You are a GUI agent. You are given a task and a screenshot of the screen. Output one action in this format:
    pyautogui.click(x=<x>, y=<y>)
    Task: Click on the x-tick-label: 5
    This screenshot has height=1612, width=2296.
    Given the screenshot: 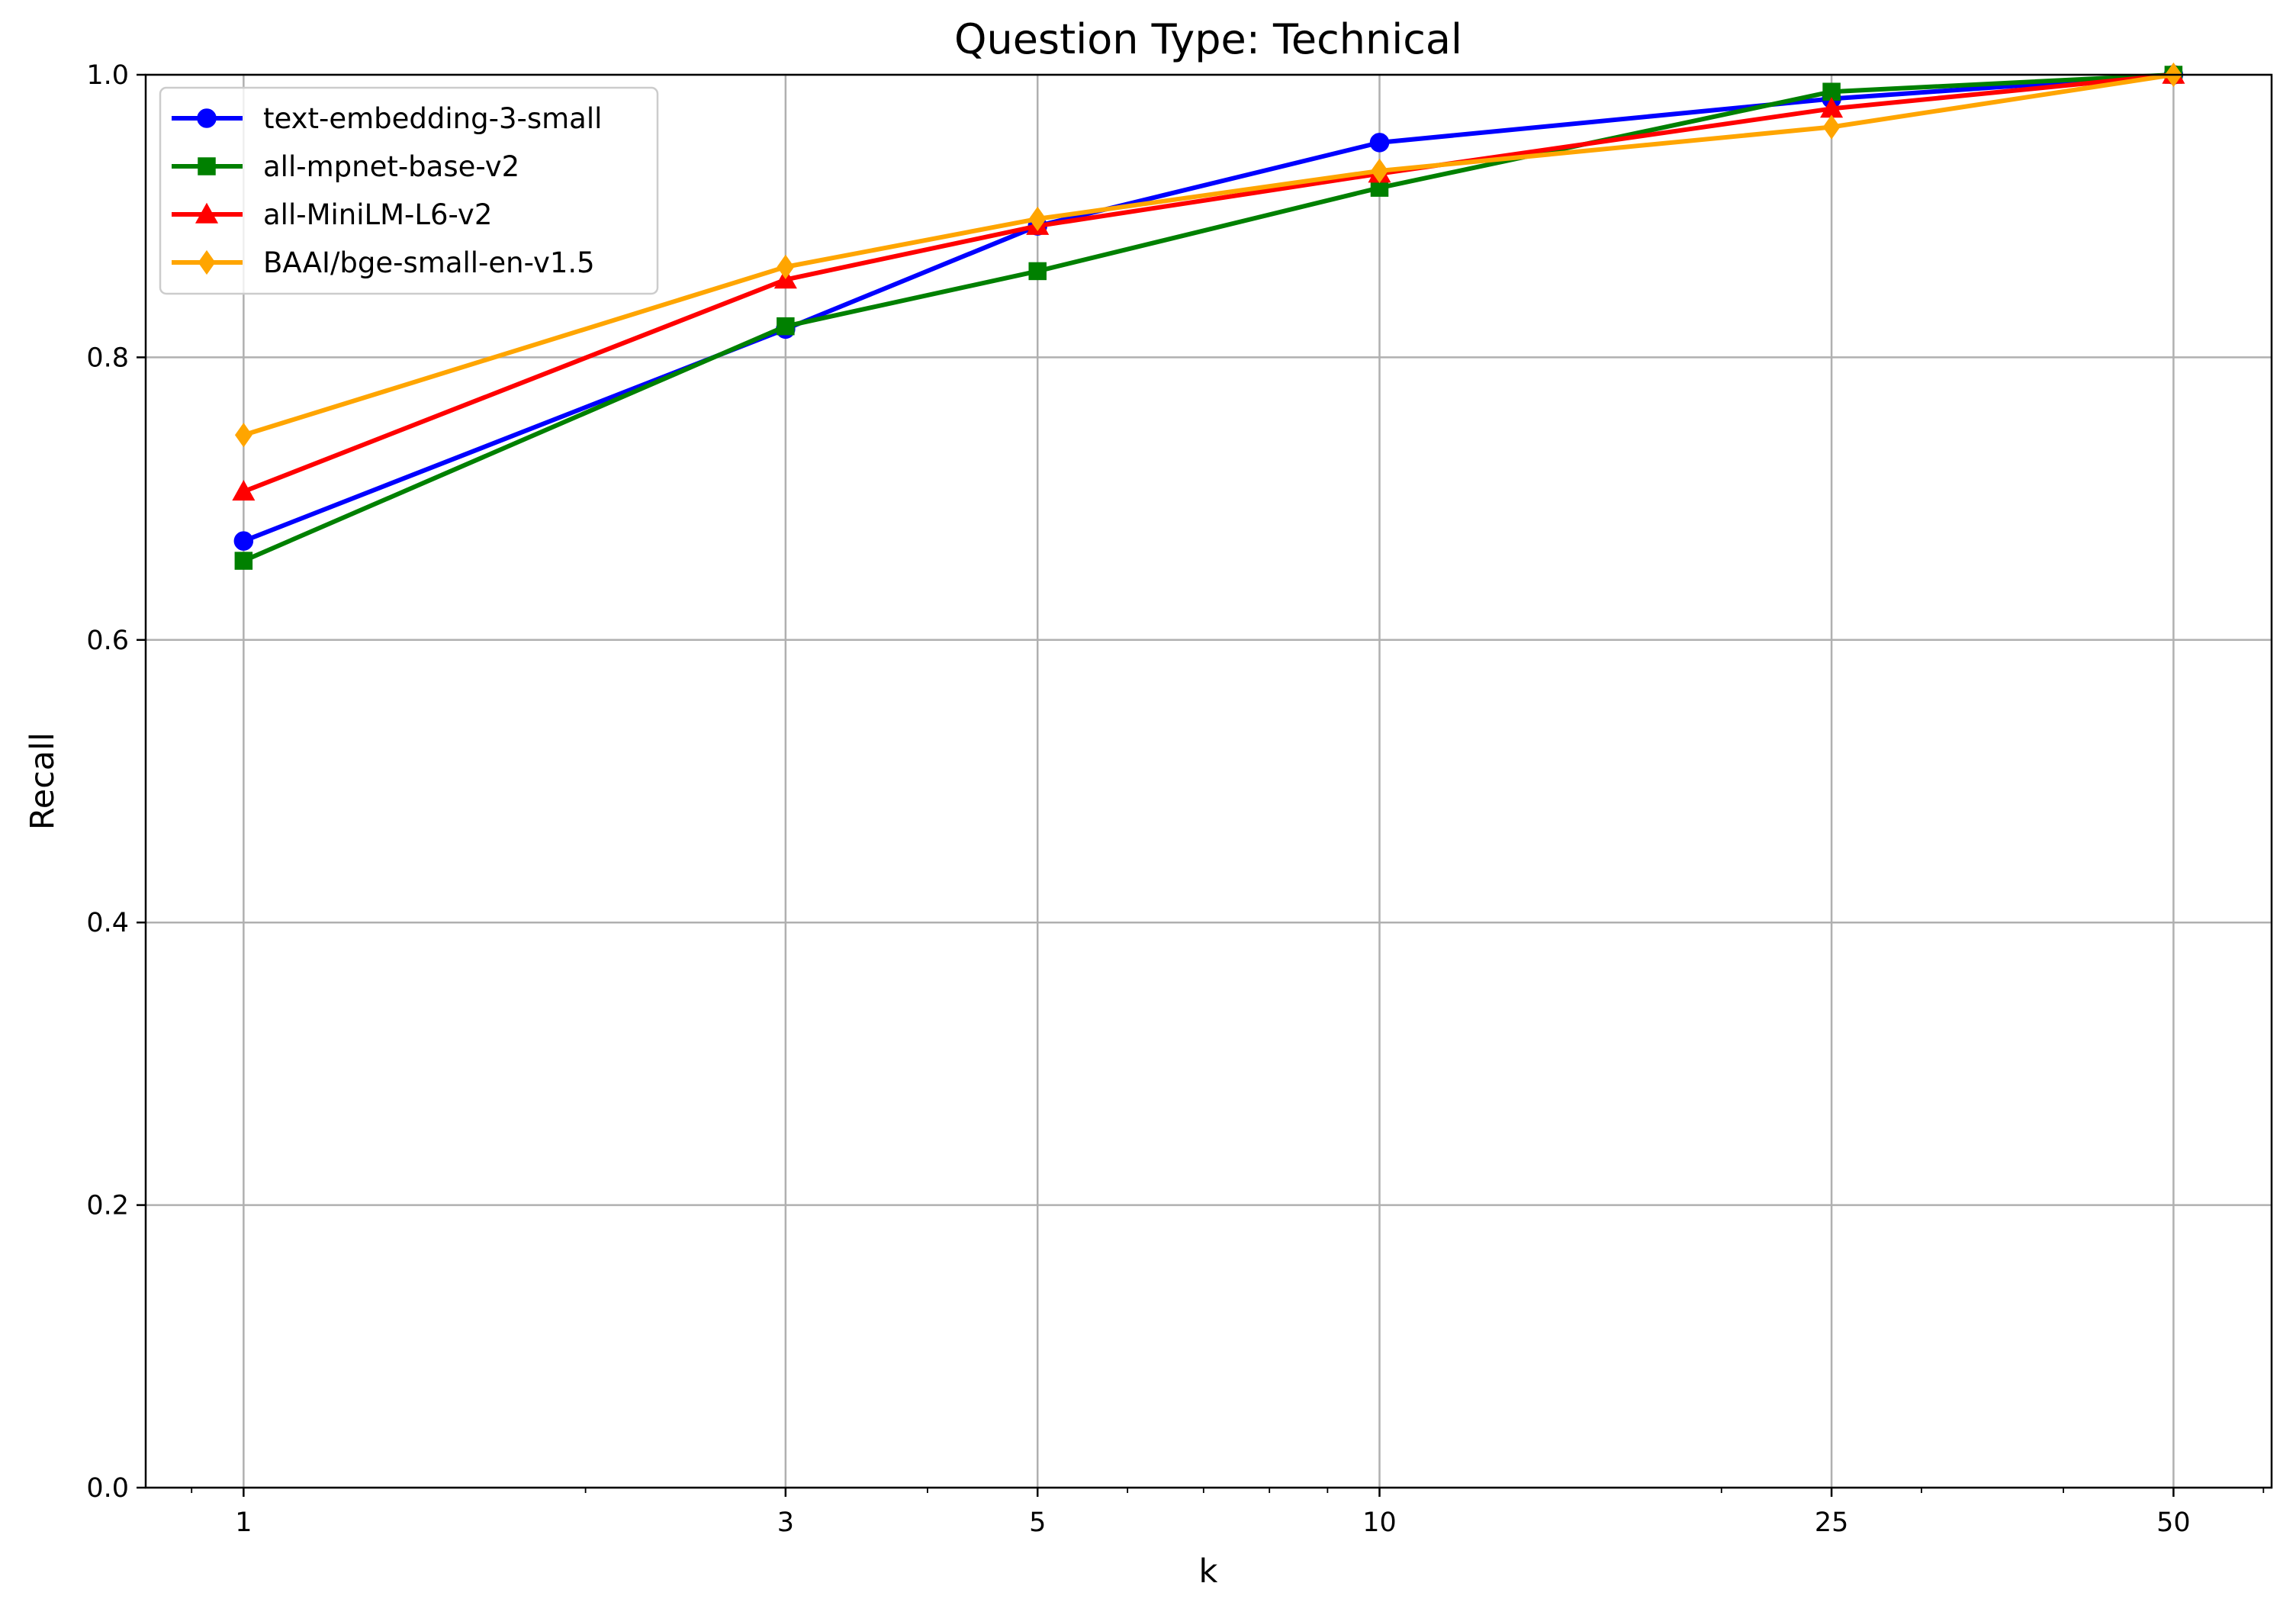 What is the action you would take?
    pyautogui.click(x=1037, y=1522)
    